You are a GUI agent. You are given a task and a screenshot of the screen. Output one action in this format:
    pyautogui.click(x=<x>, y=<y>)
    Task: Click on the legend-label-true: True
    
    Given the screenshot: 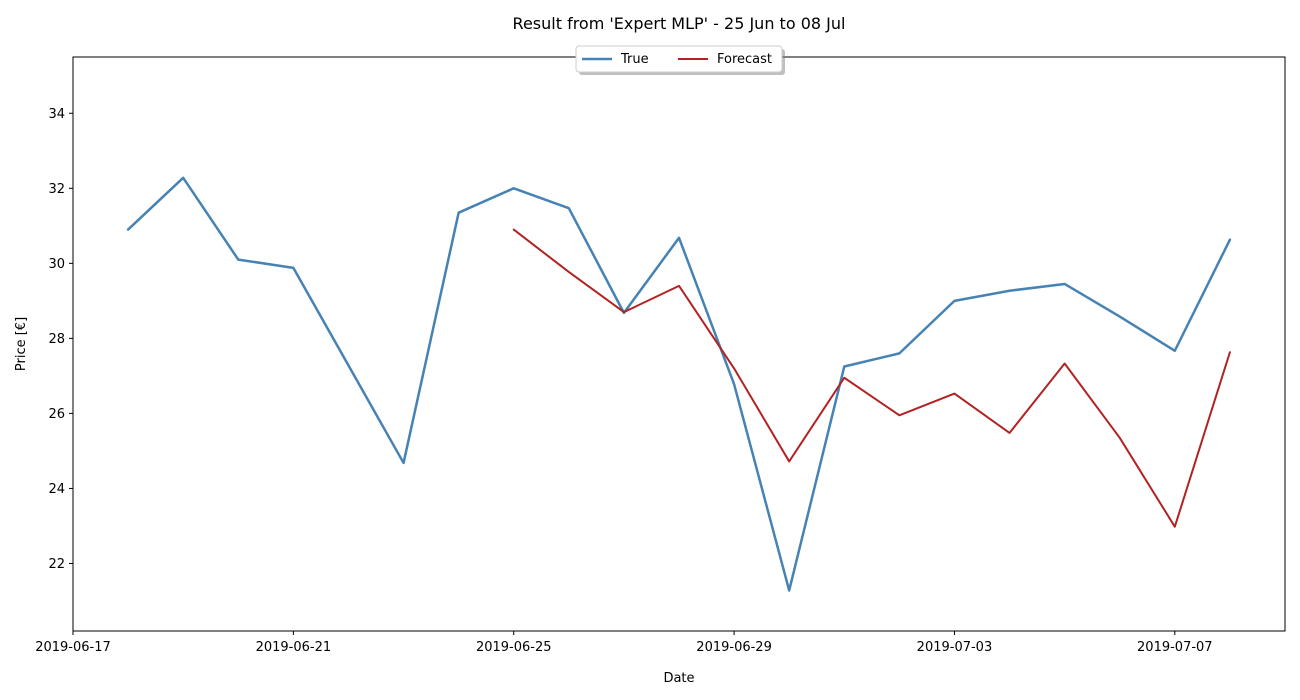 What is the action you would take?
    pyautogui.click(x=634, y=59)
    